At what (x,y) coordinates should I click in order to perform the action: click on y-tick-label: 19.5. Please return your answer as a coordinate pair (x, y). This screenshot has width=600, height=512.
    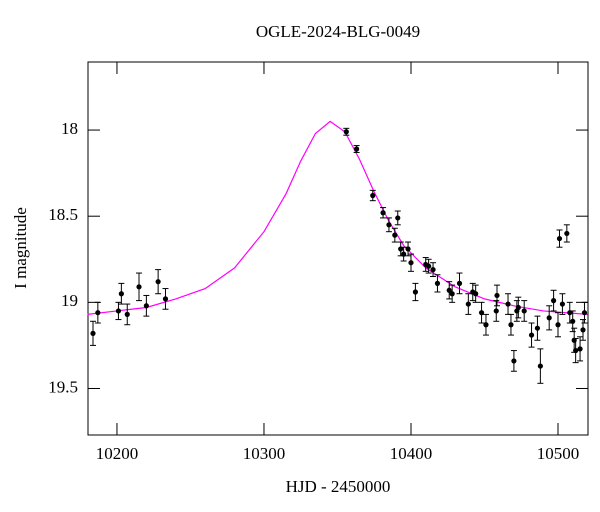
    Looking at the image, I should click on (63, 386).